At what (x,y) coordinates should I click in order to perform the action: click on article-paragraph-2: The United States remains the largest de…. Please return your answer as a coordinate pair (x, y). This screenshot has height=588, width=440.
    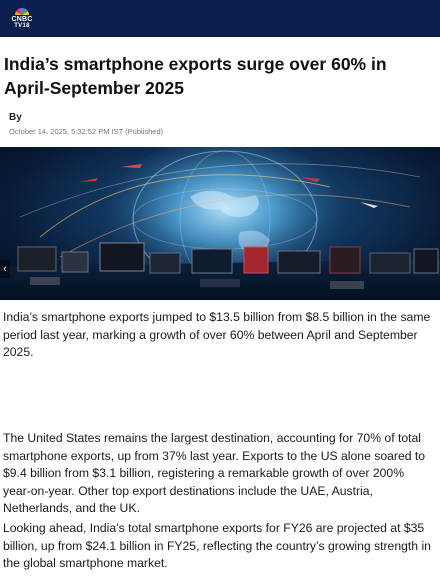
    Looking at the image, I should click on (214, 473).